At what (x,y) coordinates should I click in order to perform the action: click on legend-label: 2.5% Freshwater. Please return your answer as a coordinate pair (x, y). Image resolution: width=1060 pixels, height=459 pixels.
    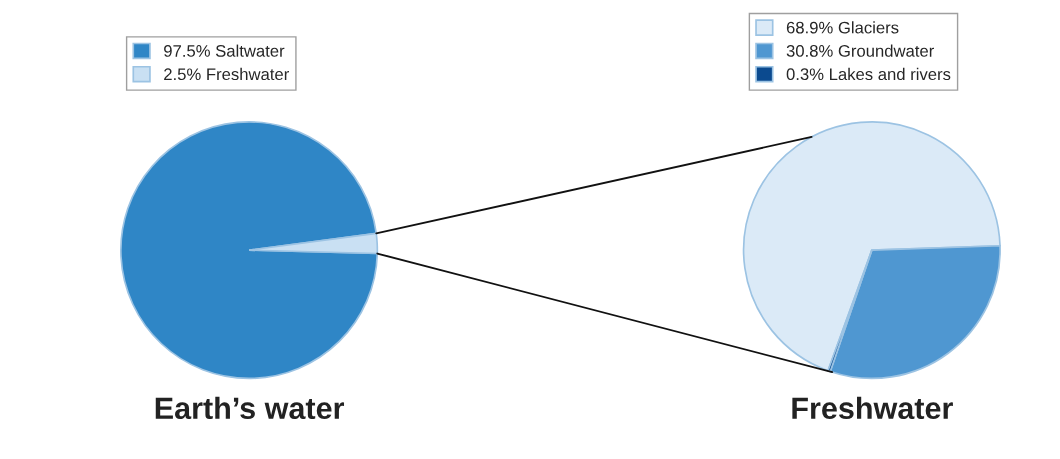
    Looking at the image, I should click on (226, 74).